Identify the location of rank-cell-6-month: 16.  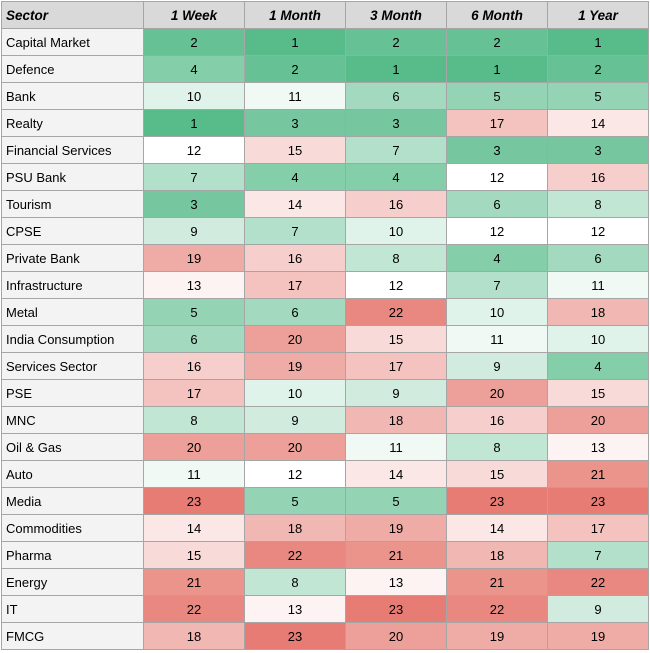
(497, 420).